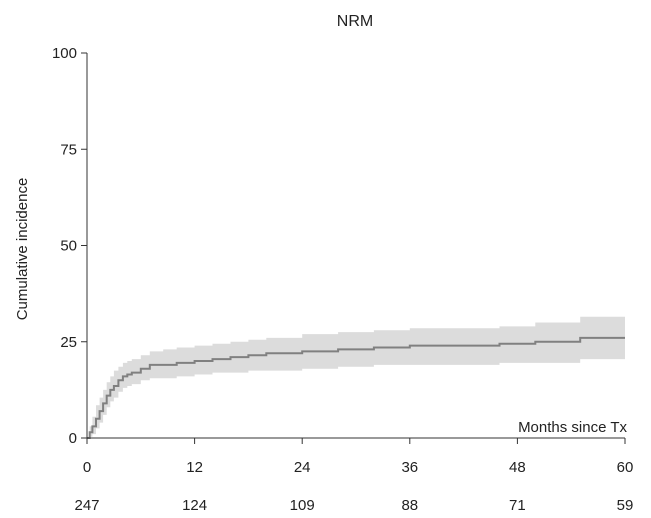 This screenshot has height=518, width=651. Describe the element at coordinates (409, 467) in the screenshot. I see `x-tick-label: 36` at that location.